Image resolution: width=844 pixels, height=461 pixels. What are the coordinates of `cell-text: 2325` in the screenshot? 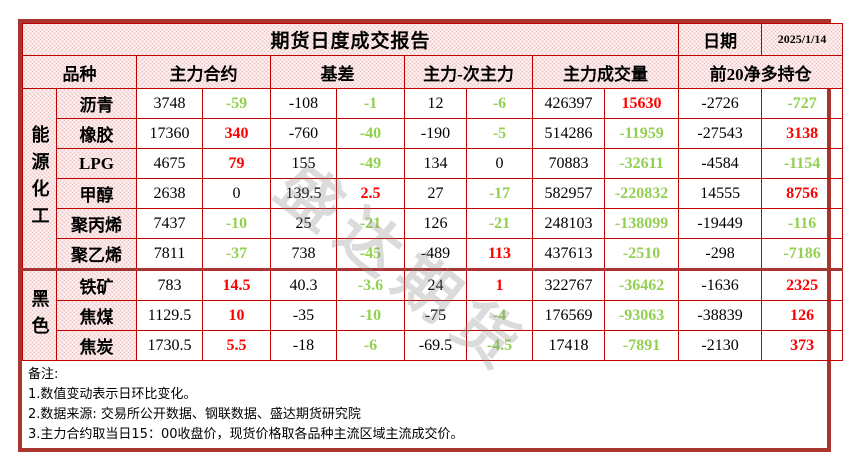 It's located at (802, 285).